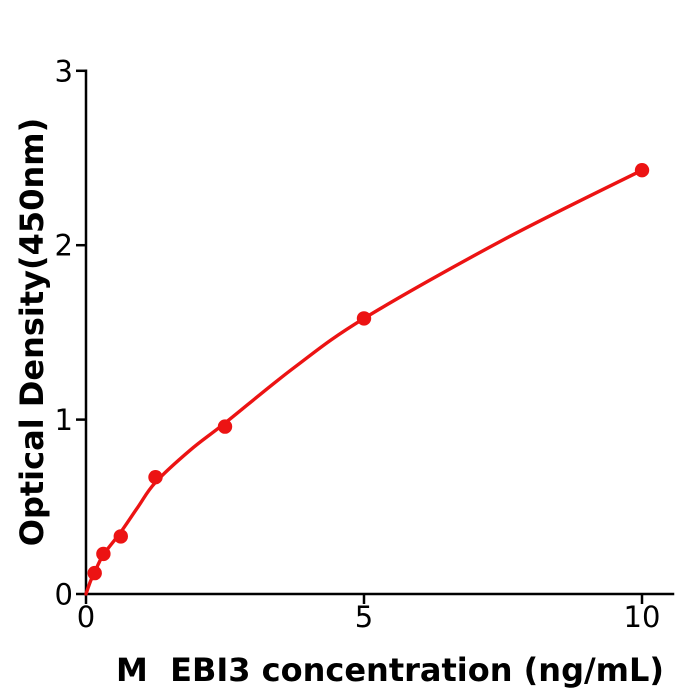  I want to click on x-tick-label: 10, so click(642, 617).